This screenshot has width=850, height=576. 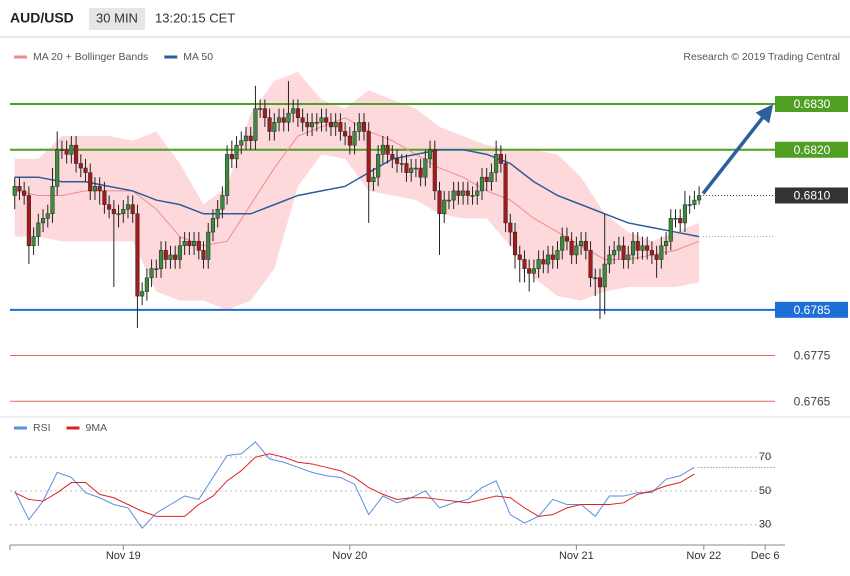 What do you see at coordinates (198, 57) in the screenshot?
I see `legend-label: MA 50` at bounding box center [198, 57].